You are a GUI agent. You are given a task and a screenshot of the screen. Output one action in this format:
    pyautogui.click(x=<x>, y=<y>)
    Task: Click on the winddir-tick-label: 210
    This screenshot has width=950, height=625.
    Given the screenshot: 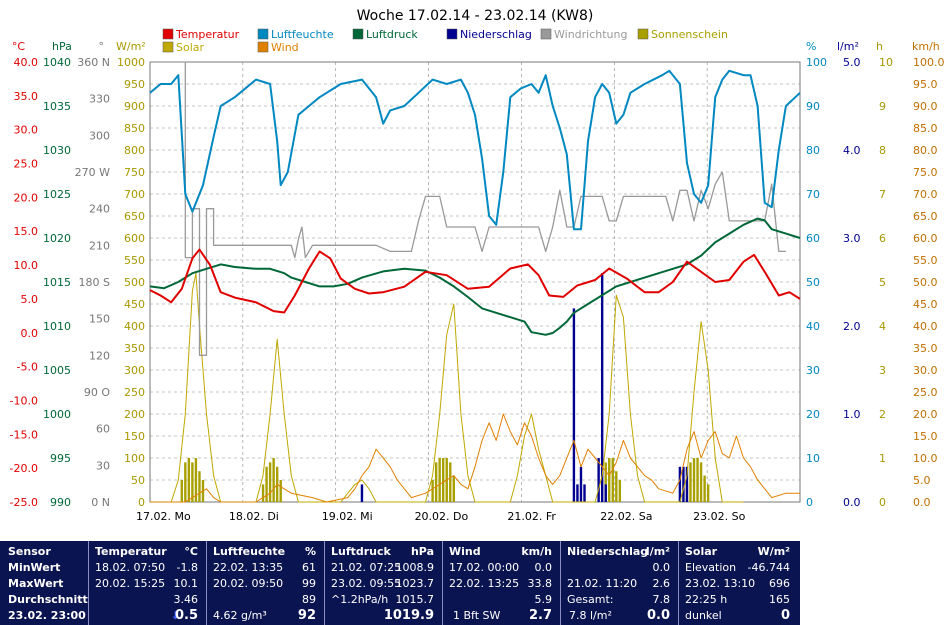 What is the action you would take?
    pyautogui.click(x=99, y=245)
    